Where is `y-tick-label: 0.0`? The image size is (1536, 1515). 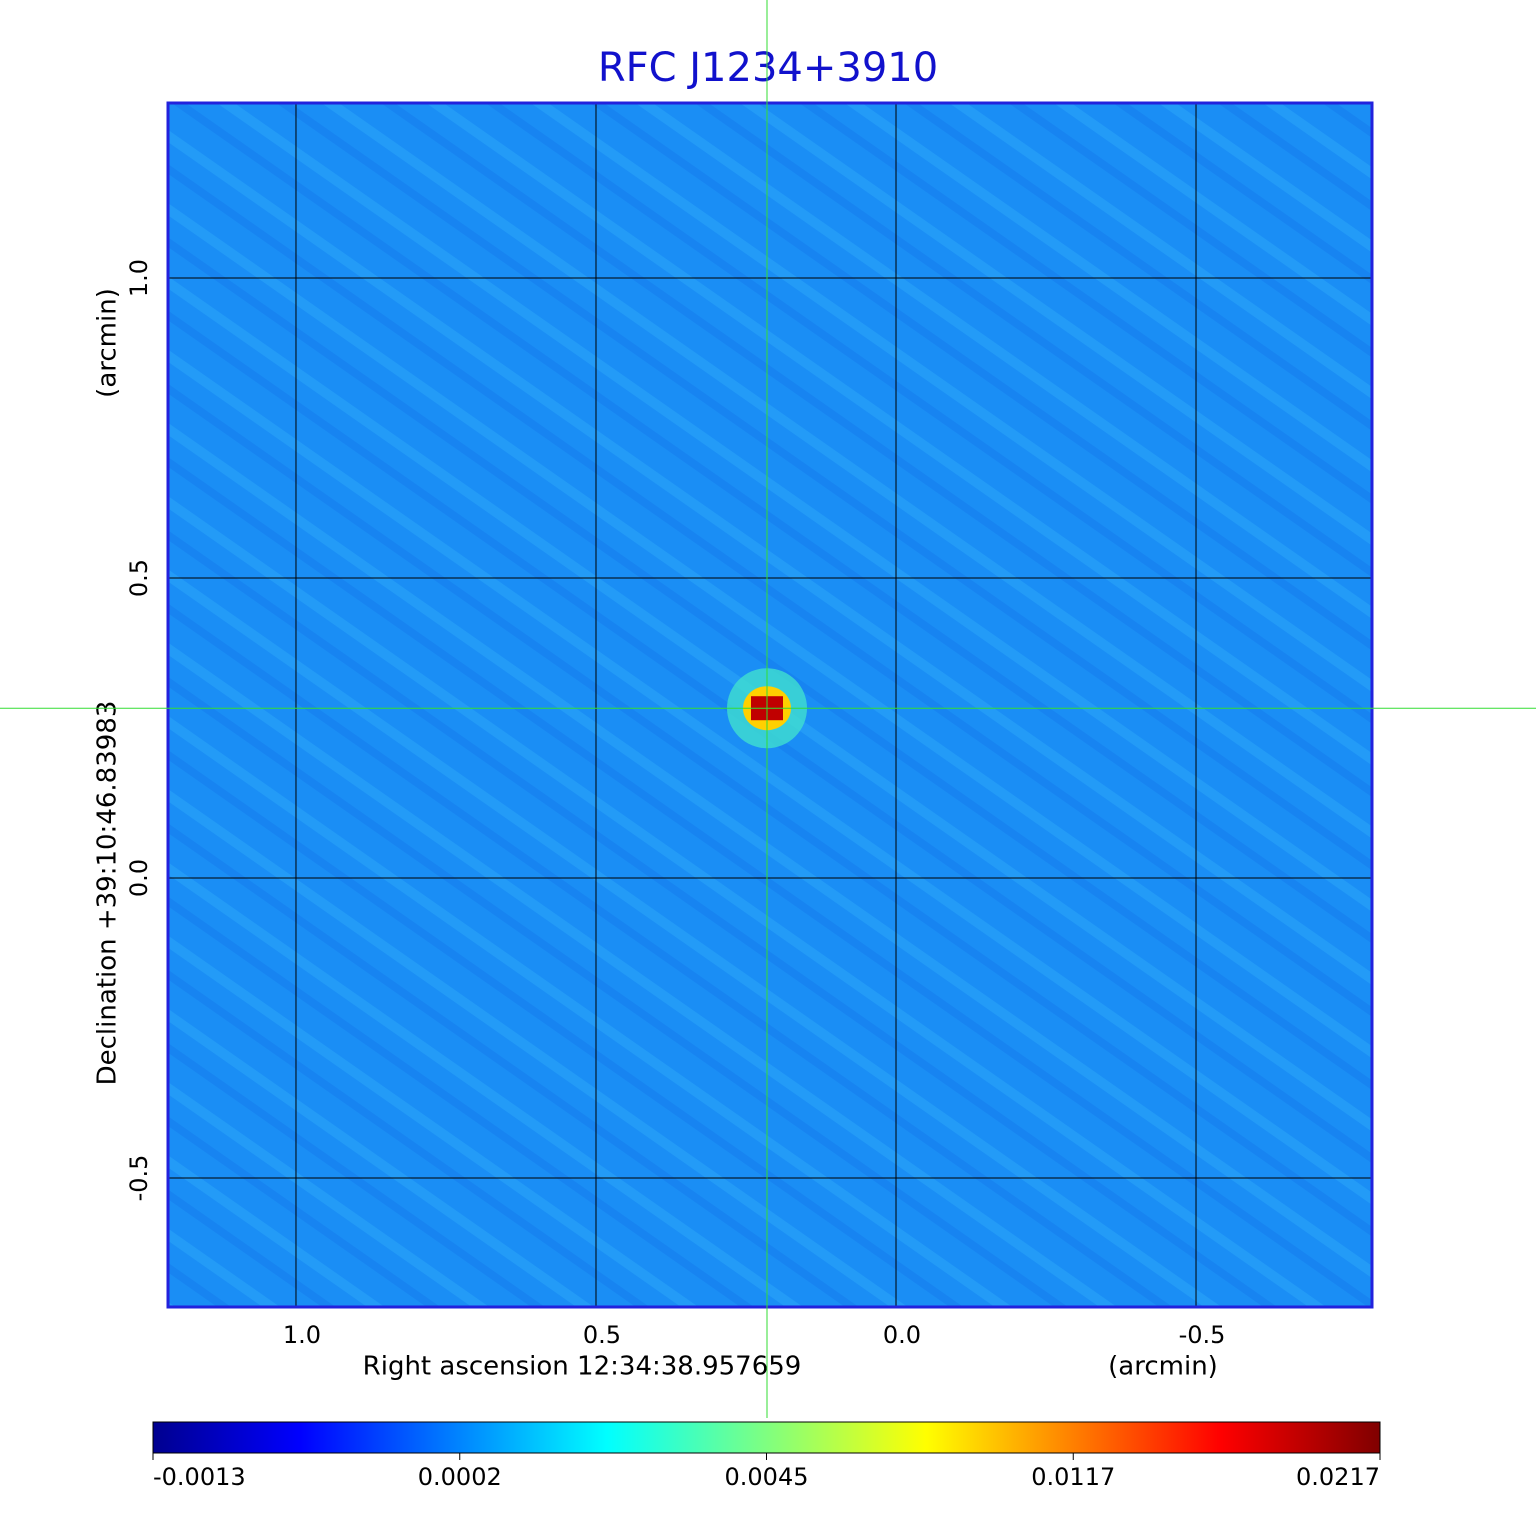
y-tick-label: 0.0 is located at coordinates (139, 878).